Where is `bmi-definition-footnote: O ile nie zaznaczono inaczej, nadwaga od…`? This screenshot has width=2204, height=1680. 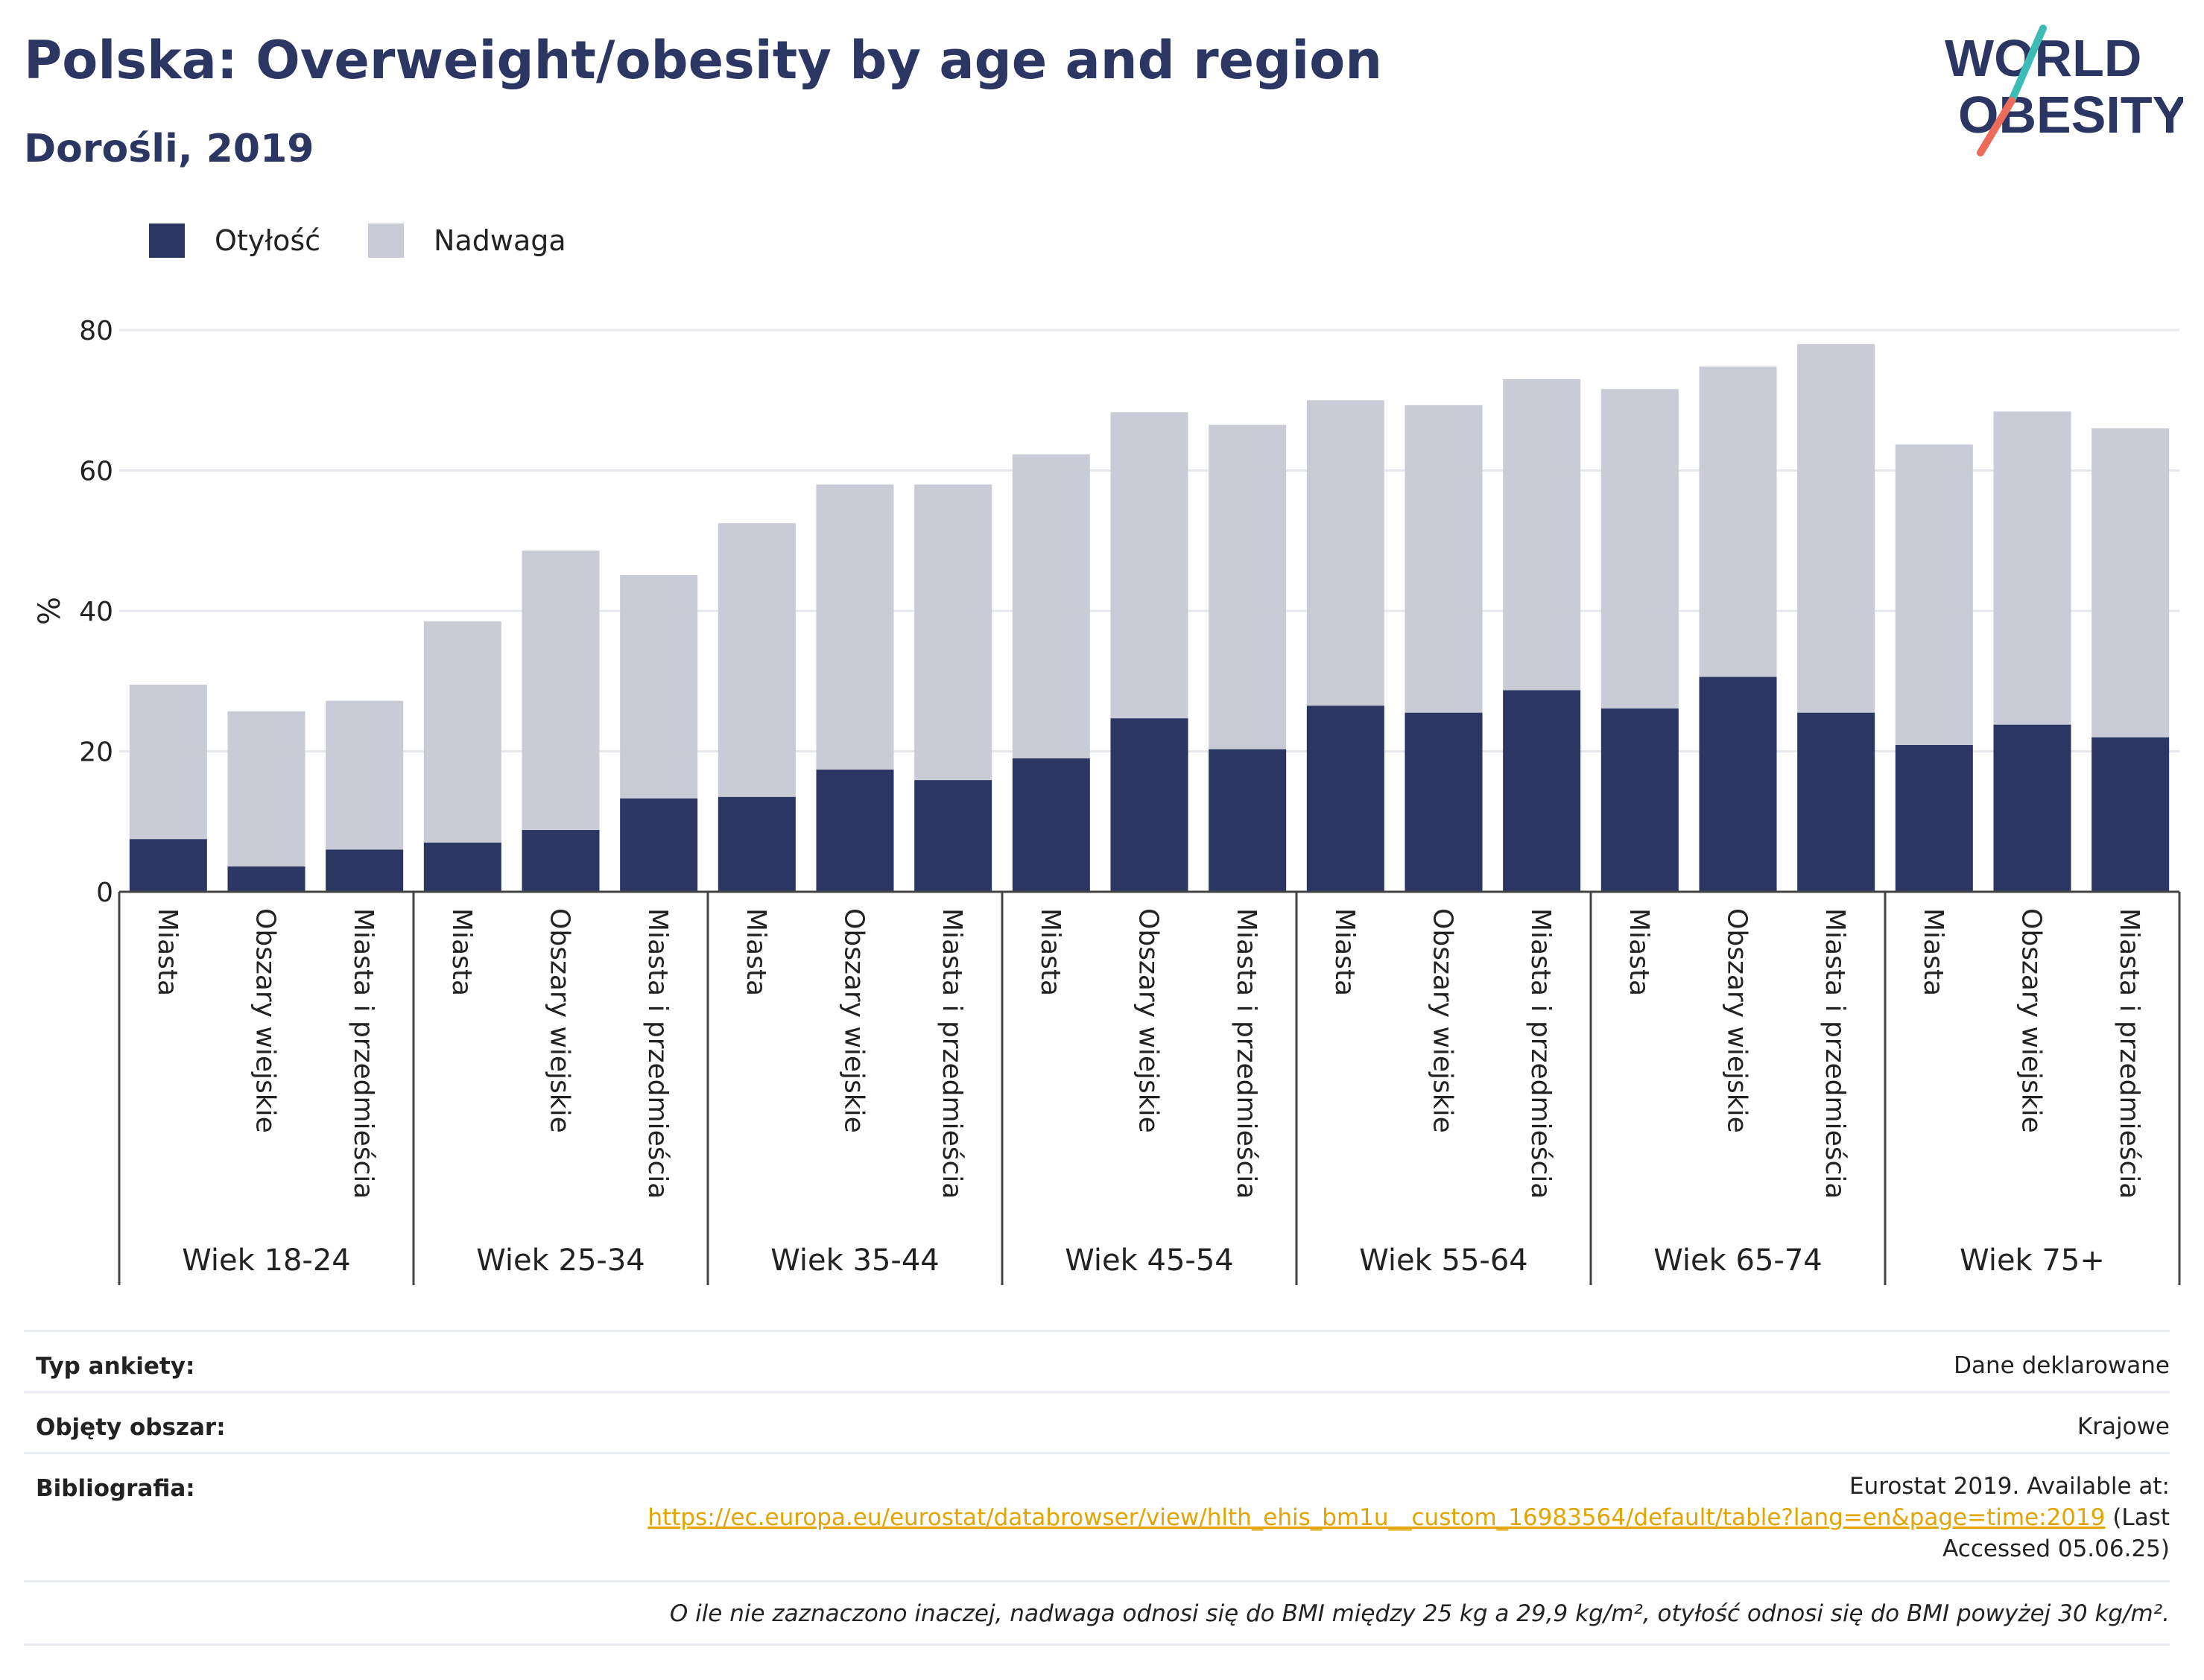 bmi-definition-footnote: O ile nie zaznaczono inaczej, nadwaga od… is located at coordinates (1419, 1613).